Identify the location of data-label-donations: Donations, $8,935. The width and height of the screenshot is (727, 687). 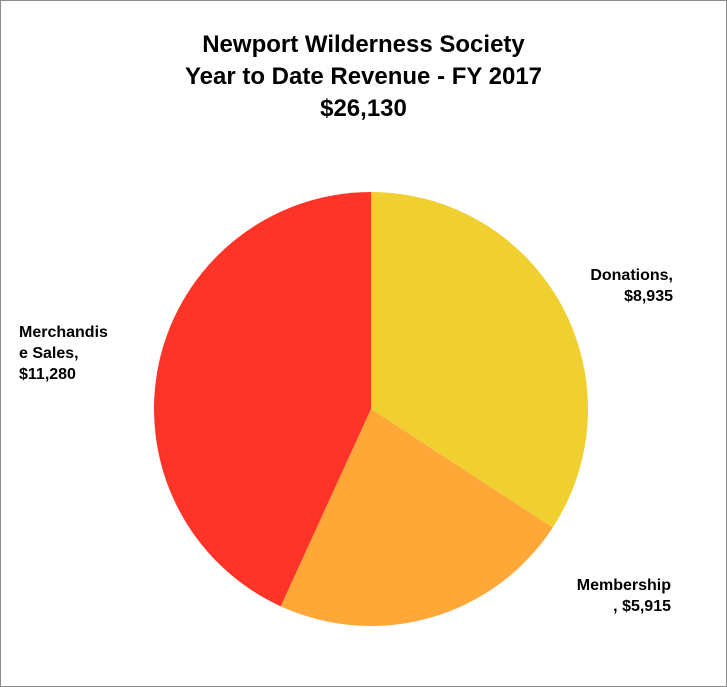
(617, 286).